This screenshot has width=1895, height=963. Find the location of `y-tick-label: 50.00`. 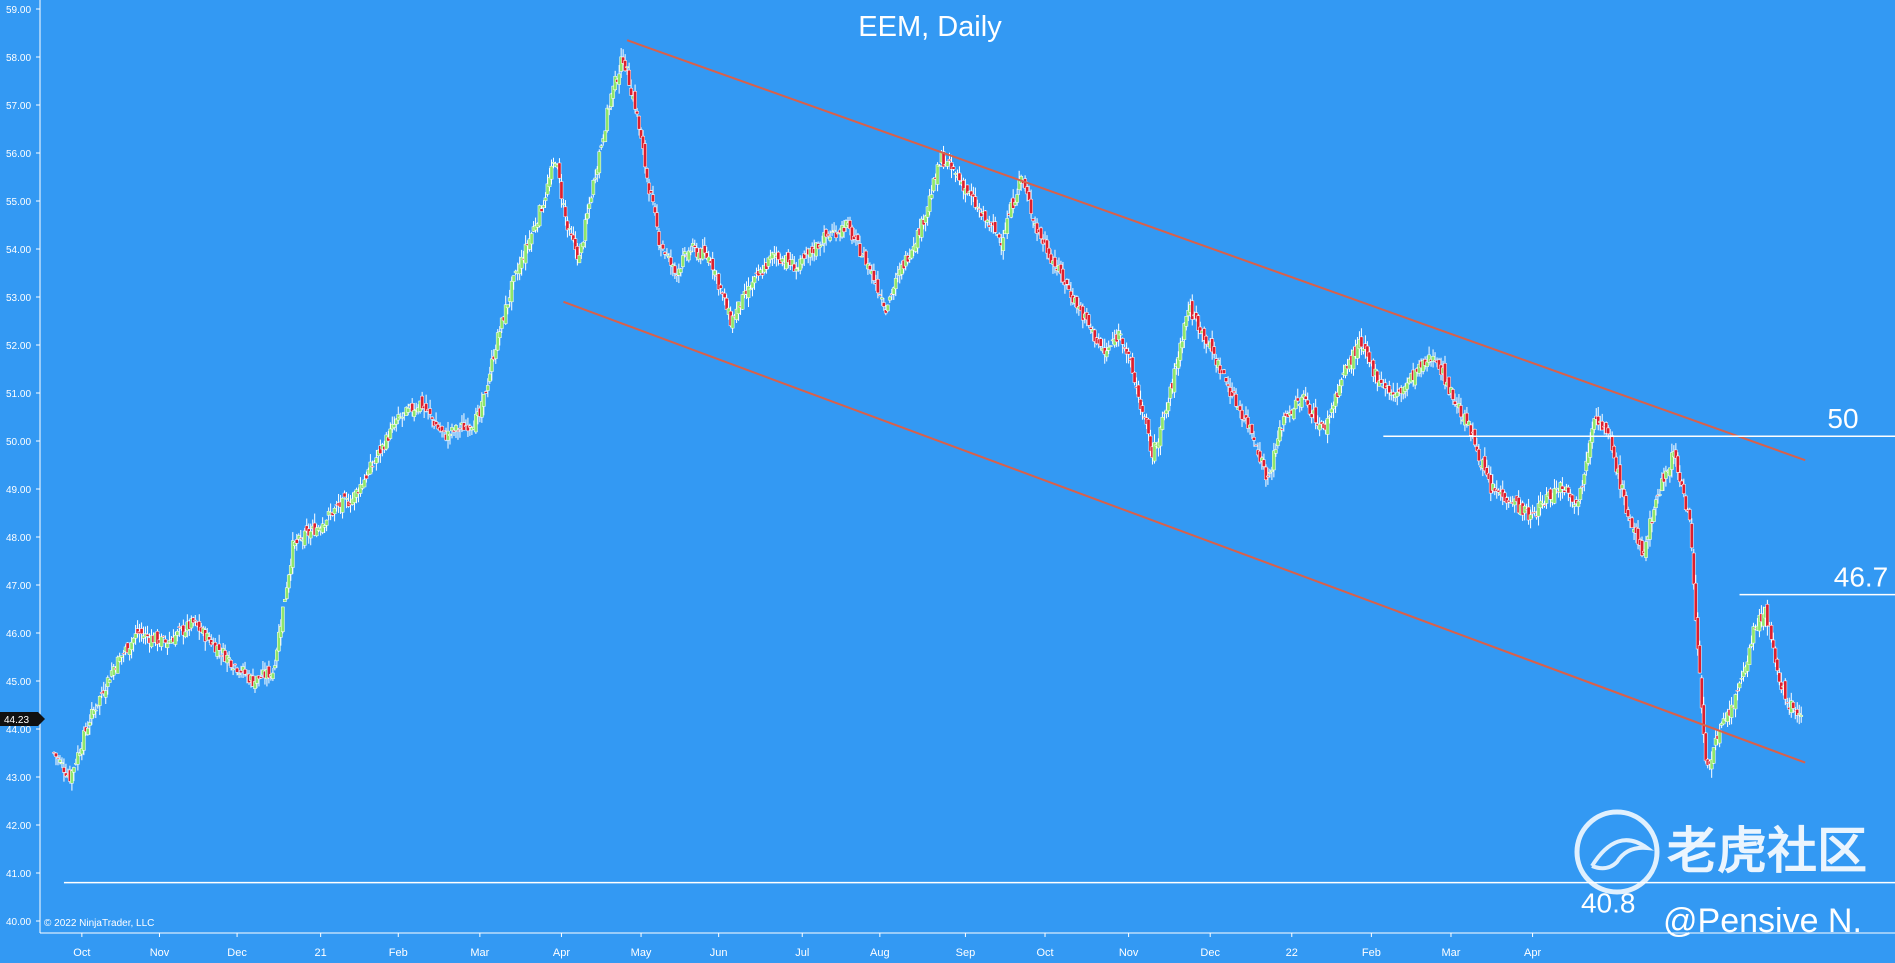

y-tick-label: 50.00 is located at coordinates (18, 442).